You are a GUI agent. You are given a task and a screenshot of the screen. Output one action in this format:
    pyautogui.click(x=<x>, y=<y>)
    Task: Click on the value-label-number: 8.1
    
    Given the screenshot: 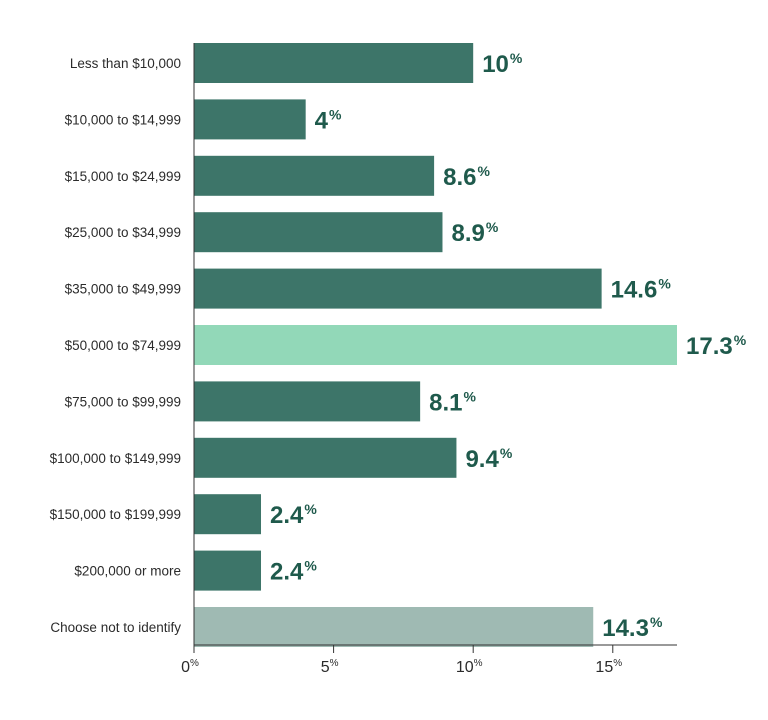 What is the action you would take?
    pyautogui.click(x=445, y=402)
    